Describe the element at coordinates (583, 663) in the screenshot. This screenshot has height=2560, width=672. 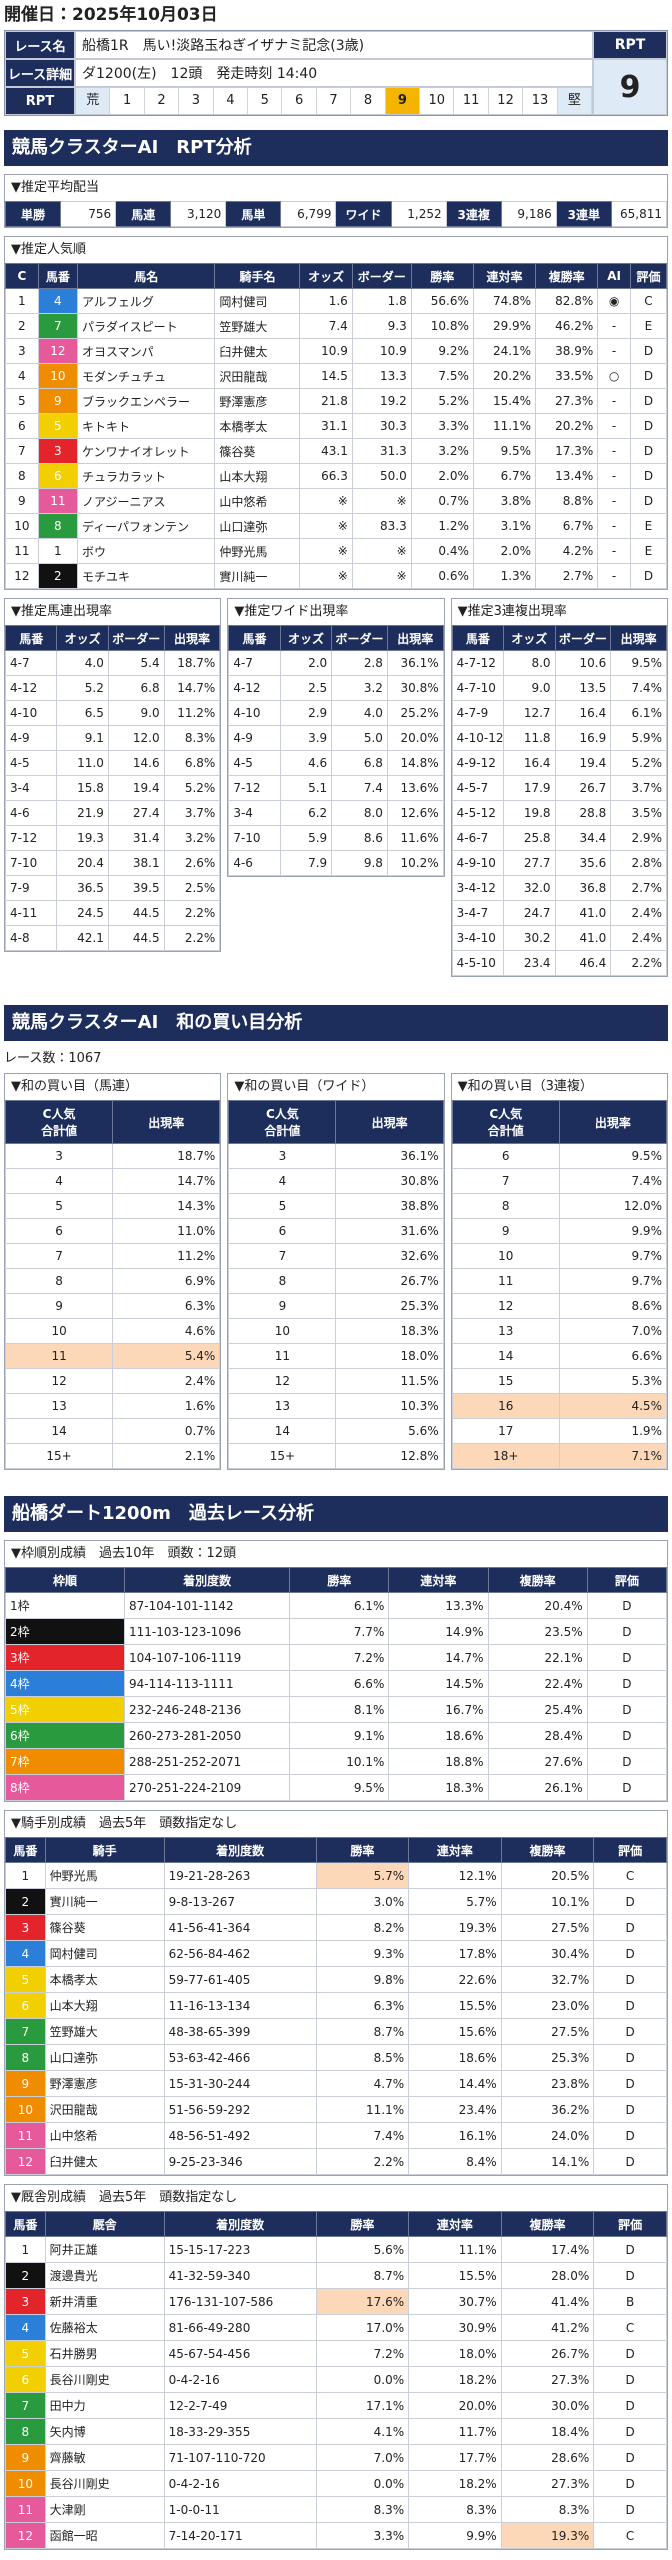
I see `cell: 10.6` at that location.